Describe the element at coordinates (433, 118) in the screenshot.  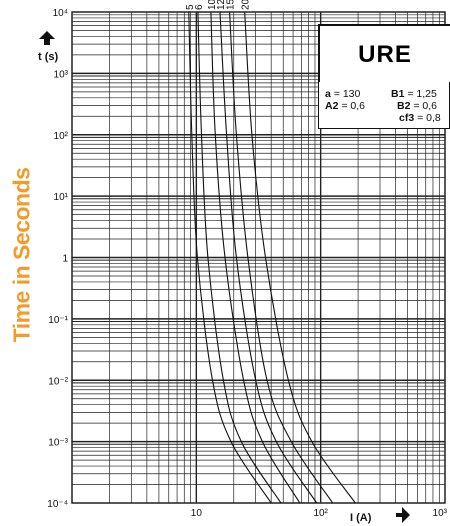
I see `param-value-cf3: 0,8` at that location.